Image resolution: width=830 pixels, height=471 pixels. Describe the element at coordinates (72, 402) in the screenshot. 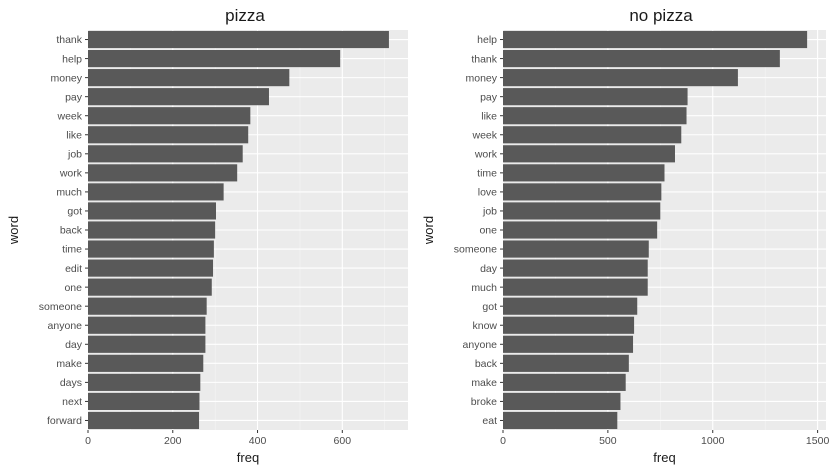

I see `y-tick-label: next` at that location.